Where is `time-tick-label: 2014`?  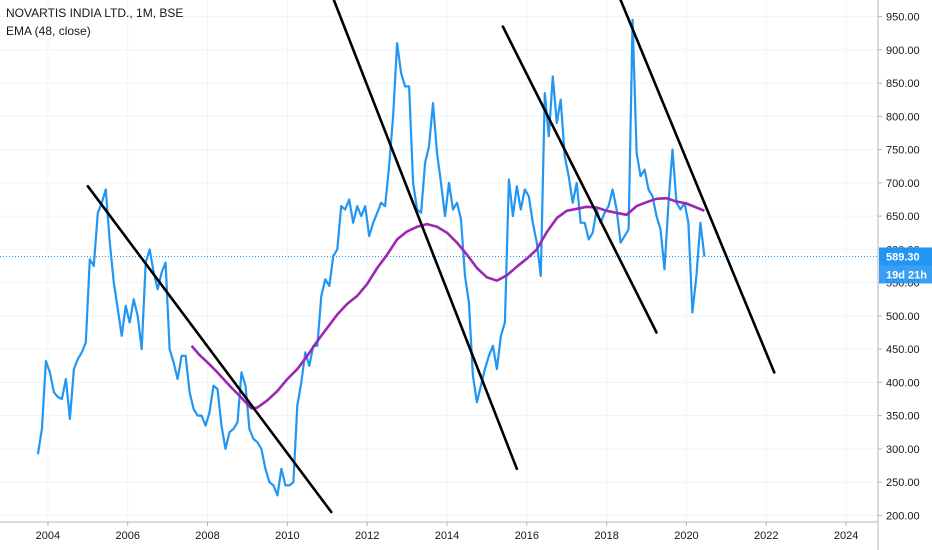 time-tick-label: 2014 is located at coordinates (447, 536).